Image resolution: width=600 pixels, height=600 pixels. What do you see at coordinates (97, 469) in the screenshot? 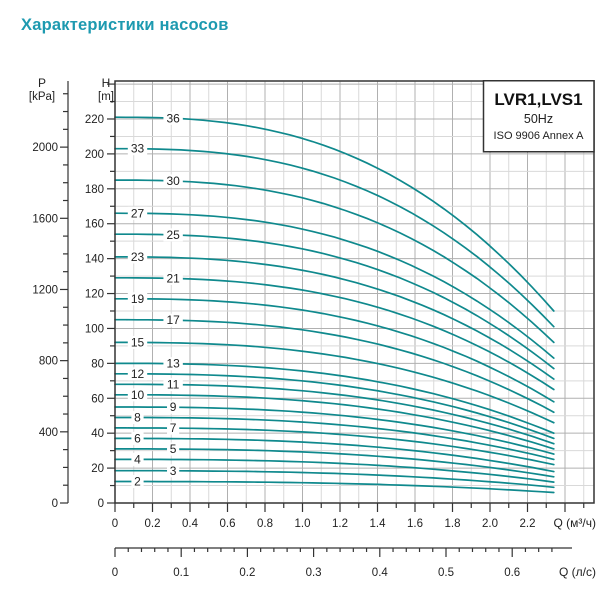
I see `tick-label: 20` at bounding box center [97, 469].